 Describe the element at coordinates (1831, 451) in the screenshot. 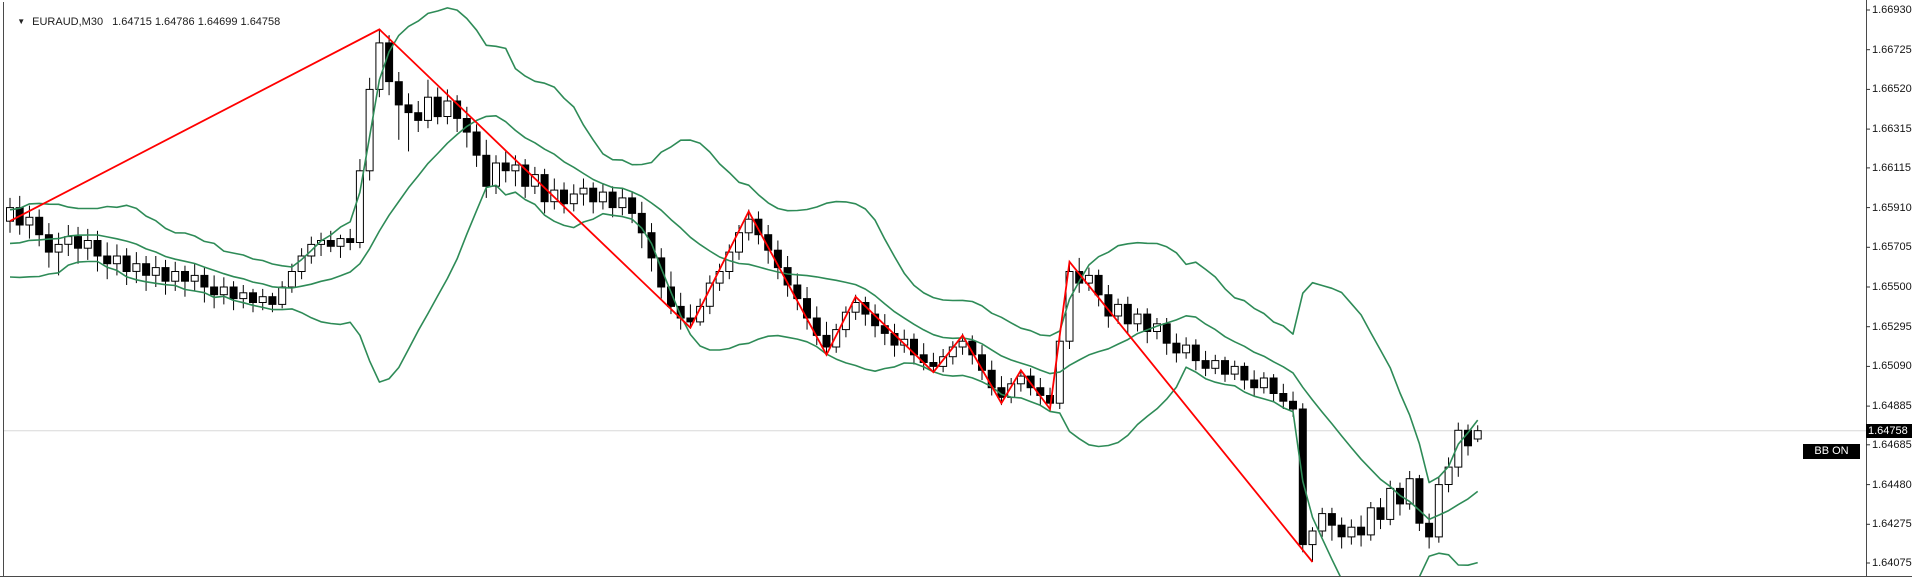

I see `bb-toggle-button: BB ON` at that location.